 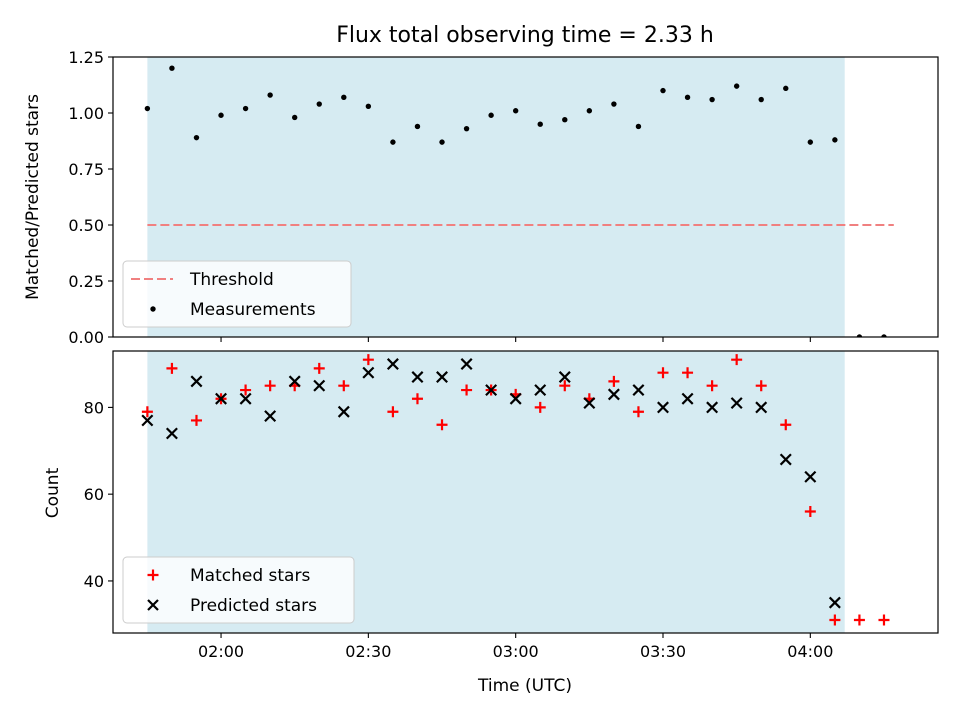 I want to click on x-tick-label: 03:30, so click(x=663, y=651).